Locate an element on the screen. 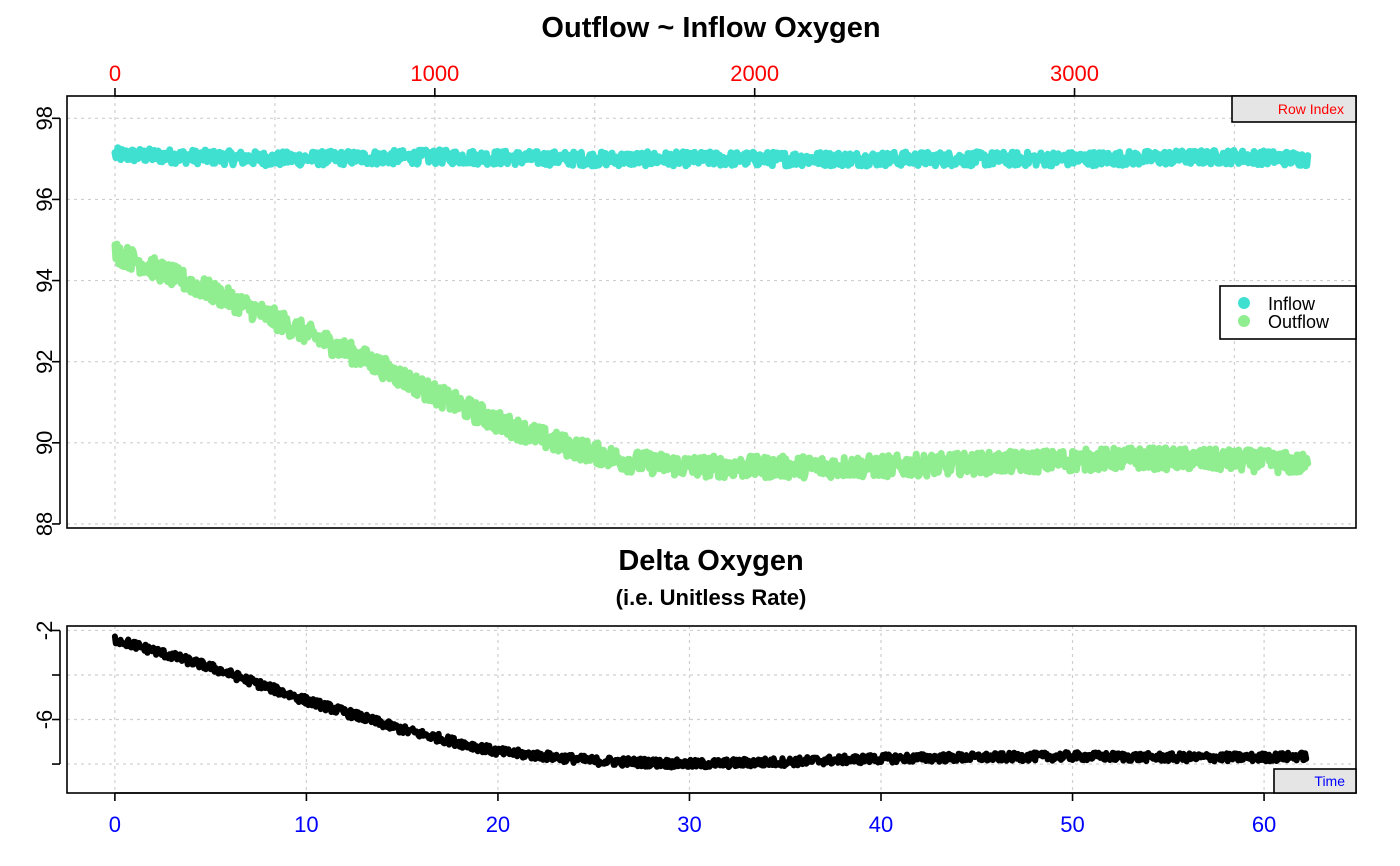  top-y-tick-label: 94 is located at coordinates (44, 280).